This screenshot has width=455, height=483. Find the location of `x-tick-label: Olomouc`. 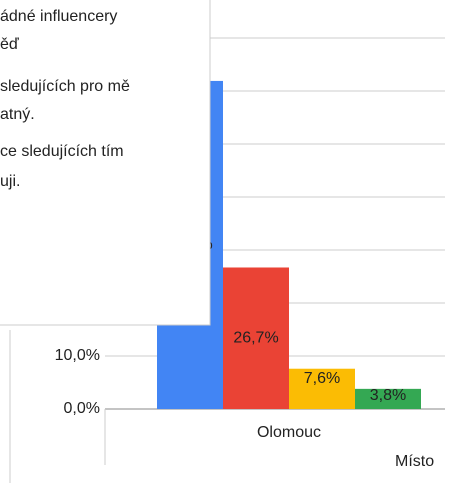

x-tick-label: Olomouc is located at coordinates (289, 432).